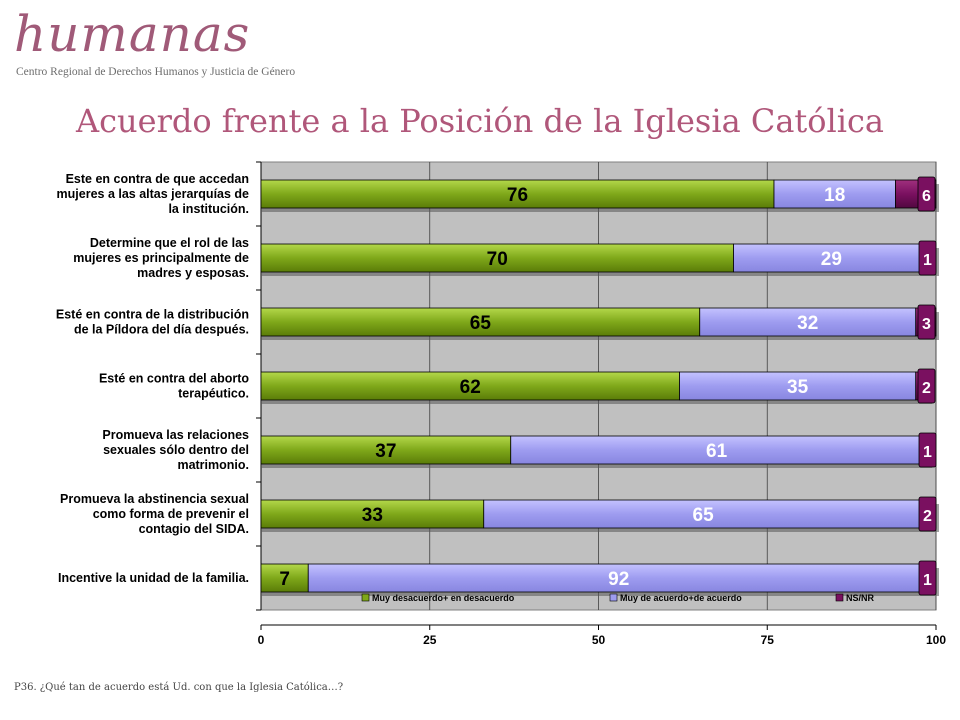 Image resolution: width=960 pixels, height=720 pixels. I want to click on category-label: Incentive la unidad de la familia., so click(153, 578).